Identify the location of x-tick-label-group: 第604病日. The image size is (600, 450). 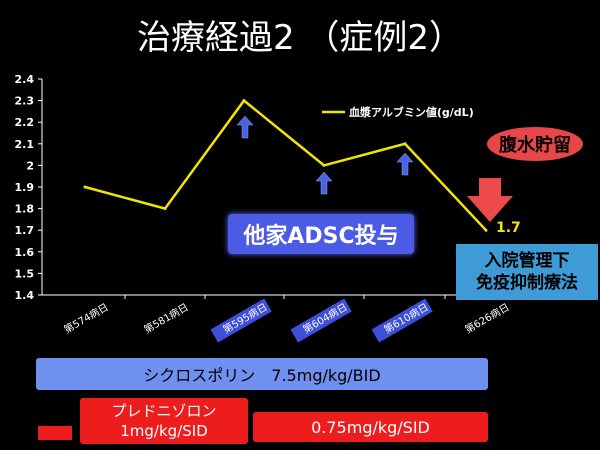
(321, 320).